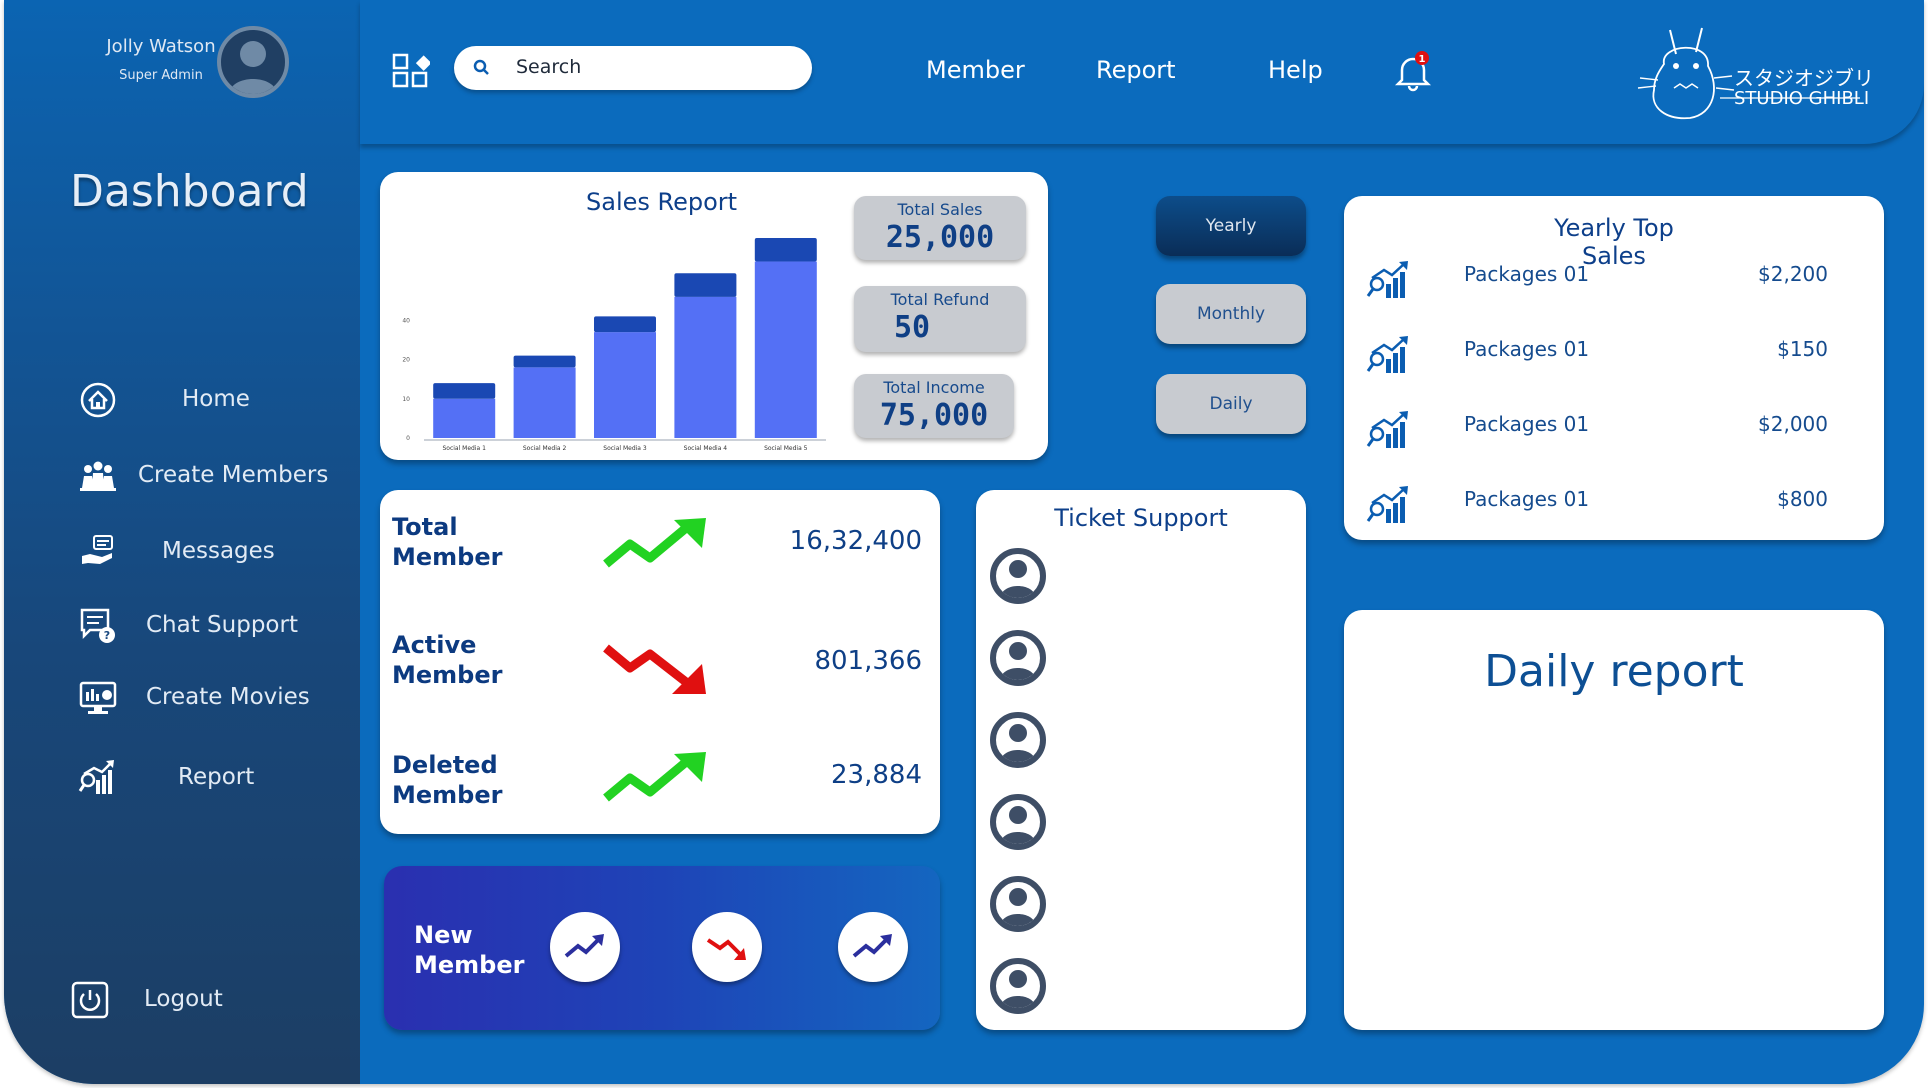  I want to click on total-income-label: Total Income, so click(934, 387).